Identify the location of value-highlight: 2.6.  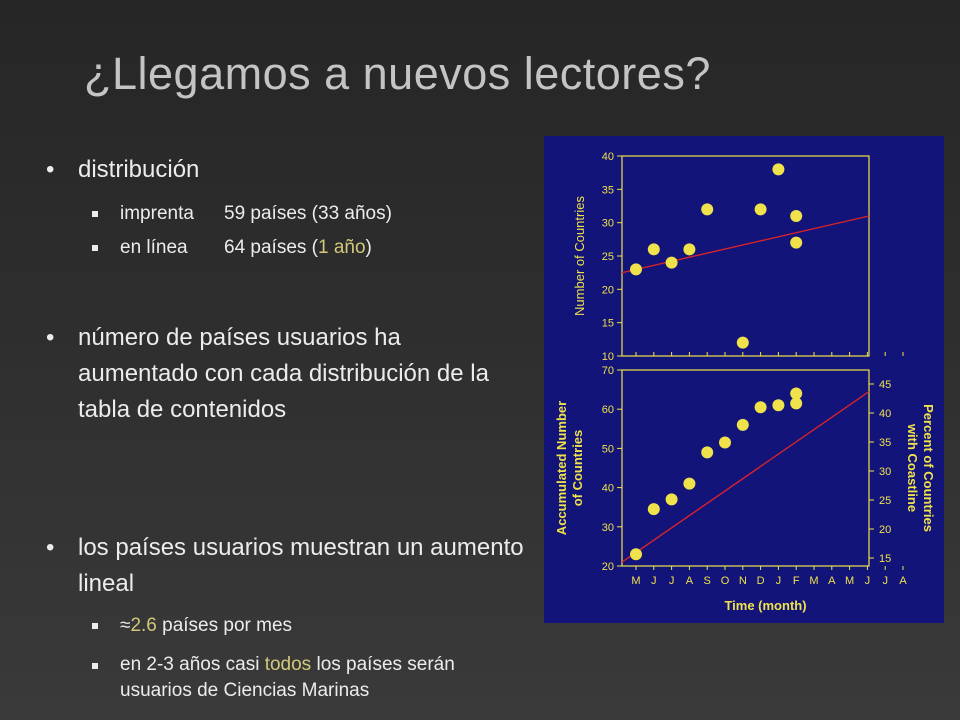
(143, 625).